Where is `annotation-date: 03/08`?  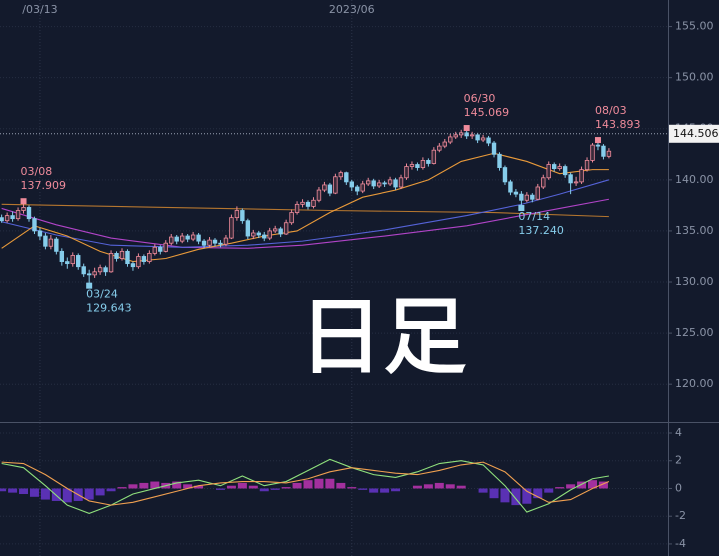
annotation-date: 03/08 is located at coordinates (37, 171).